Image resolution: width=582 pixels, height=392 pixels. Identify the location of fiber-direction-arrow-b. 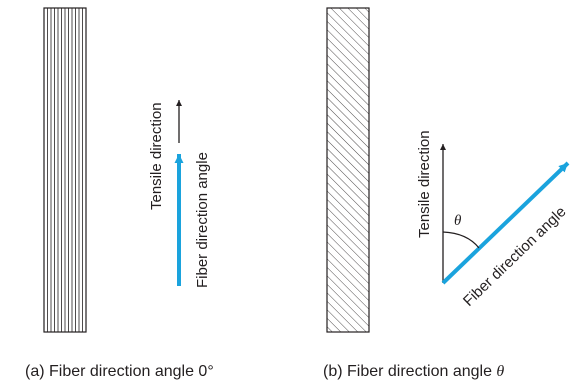
(505, 223).